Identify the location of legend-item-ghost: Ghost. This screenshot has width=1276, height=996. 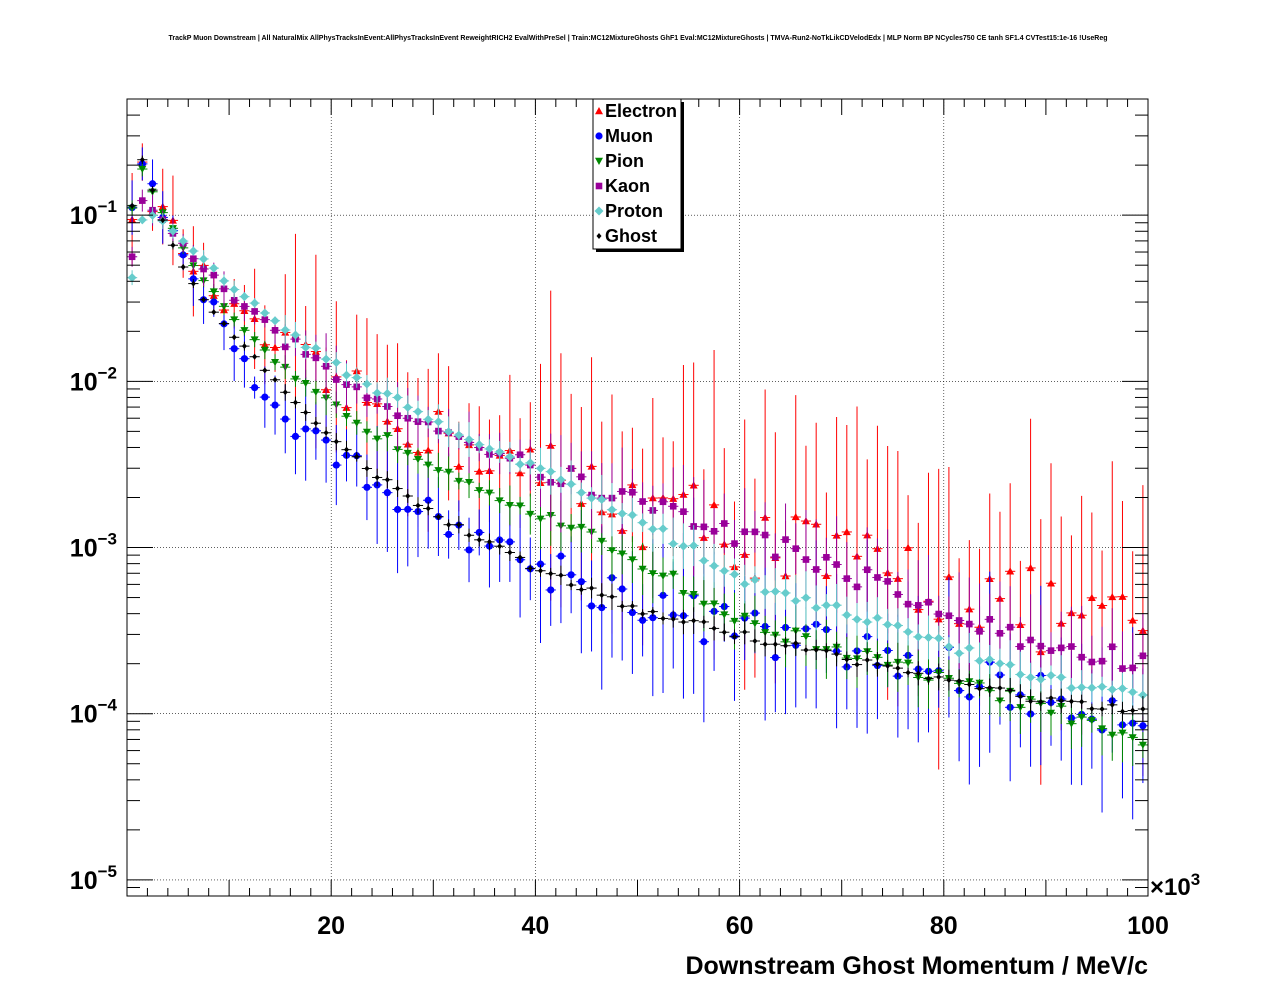
(626, 236).